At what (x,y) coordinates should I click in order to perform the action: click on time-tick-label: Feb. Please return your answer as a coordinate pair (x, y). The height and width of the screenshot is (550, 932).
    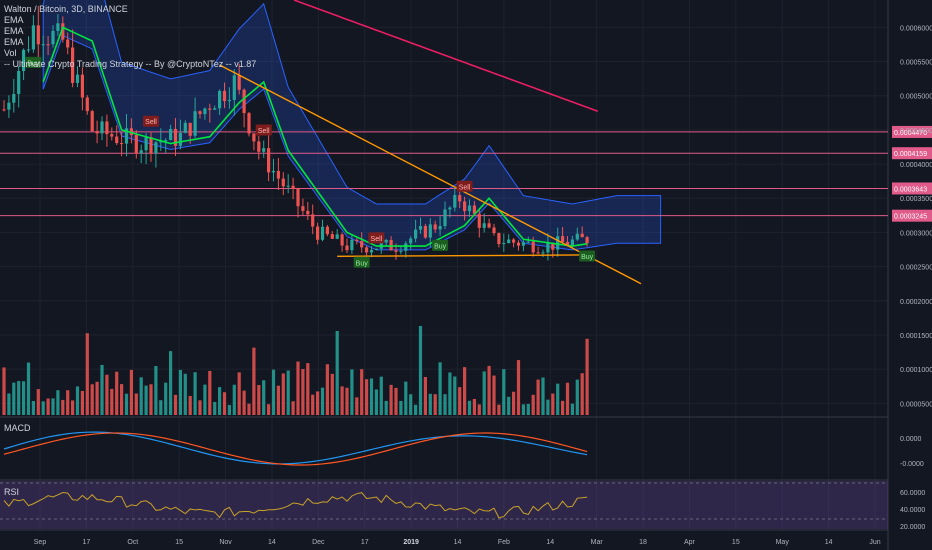
    Looking at the image, I should click on (504, 542).